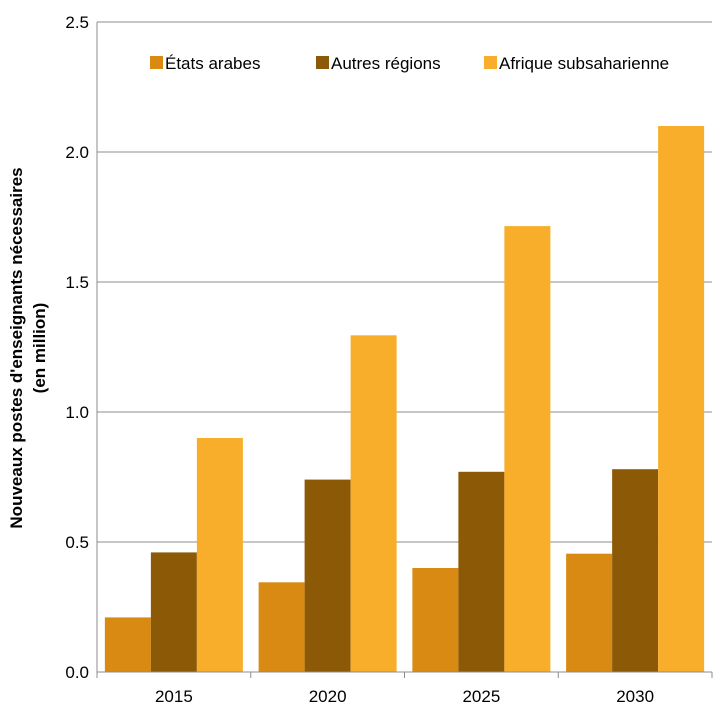 The image size is (726, 710). What do you see at coordinates (635, 696) in the screenshot?
I see `x-tick-label: 2030` at bounding box center [635, 696].